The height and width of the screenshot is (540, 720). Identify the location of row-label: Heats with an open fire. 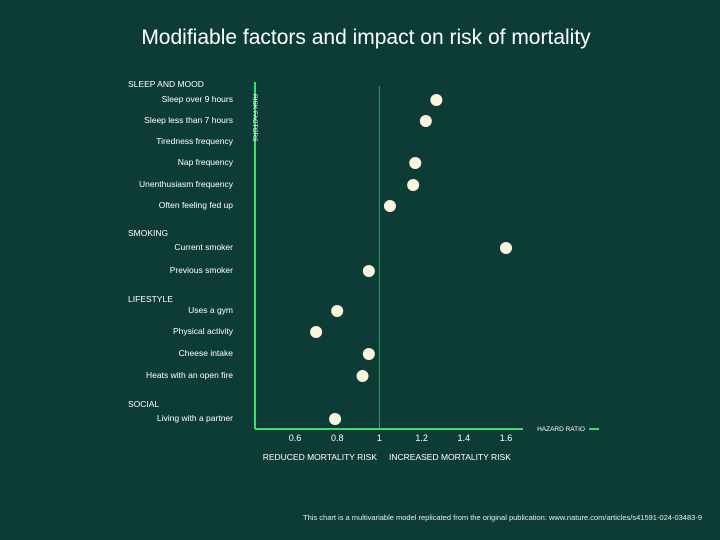
(189, 375).